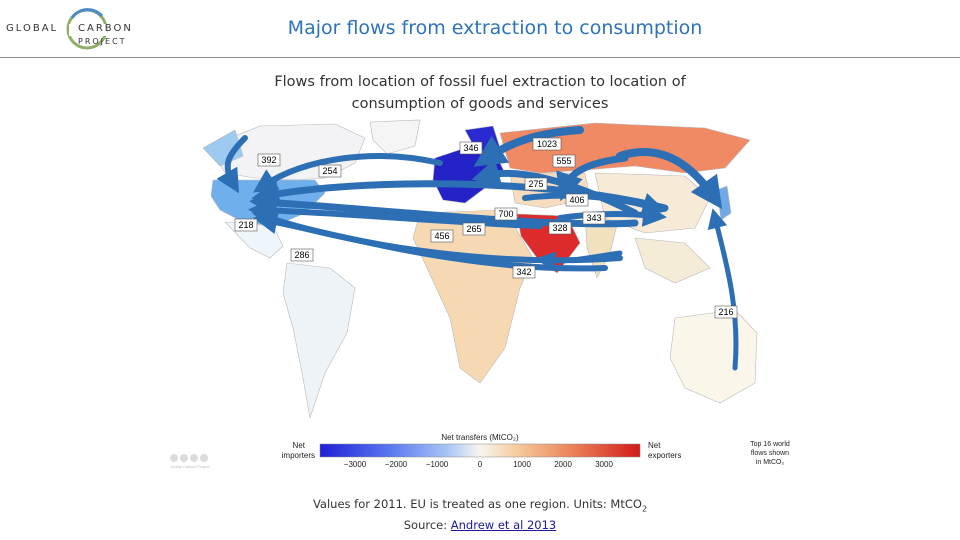 The width and height of the screenshot is (960, 540). I want to click on flow-label-218-text: 218, so click(245, 225).